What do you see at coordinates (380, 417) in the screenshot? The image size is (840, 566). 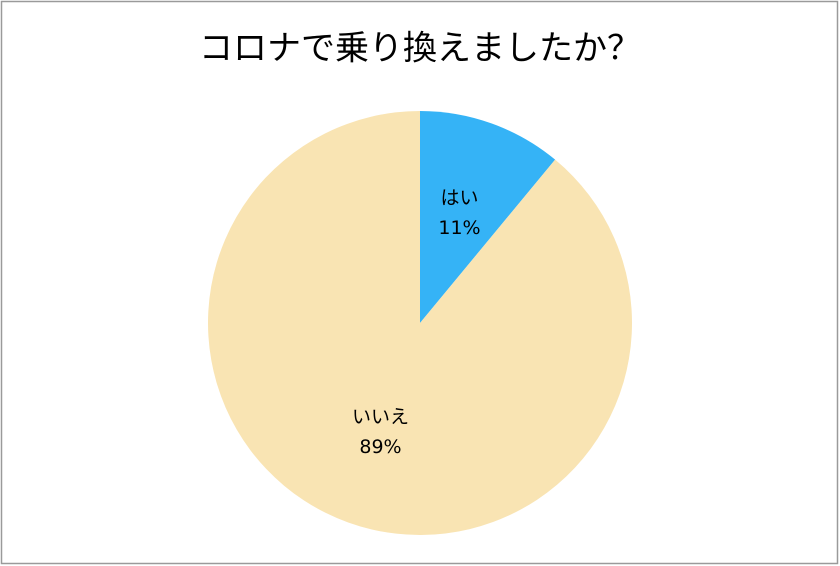 I see `slice-label: いいえ` at bounding box center [380, 417].